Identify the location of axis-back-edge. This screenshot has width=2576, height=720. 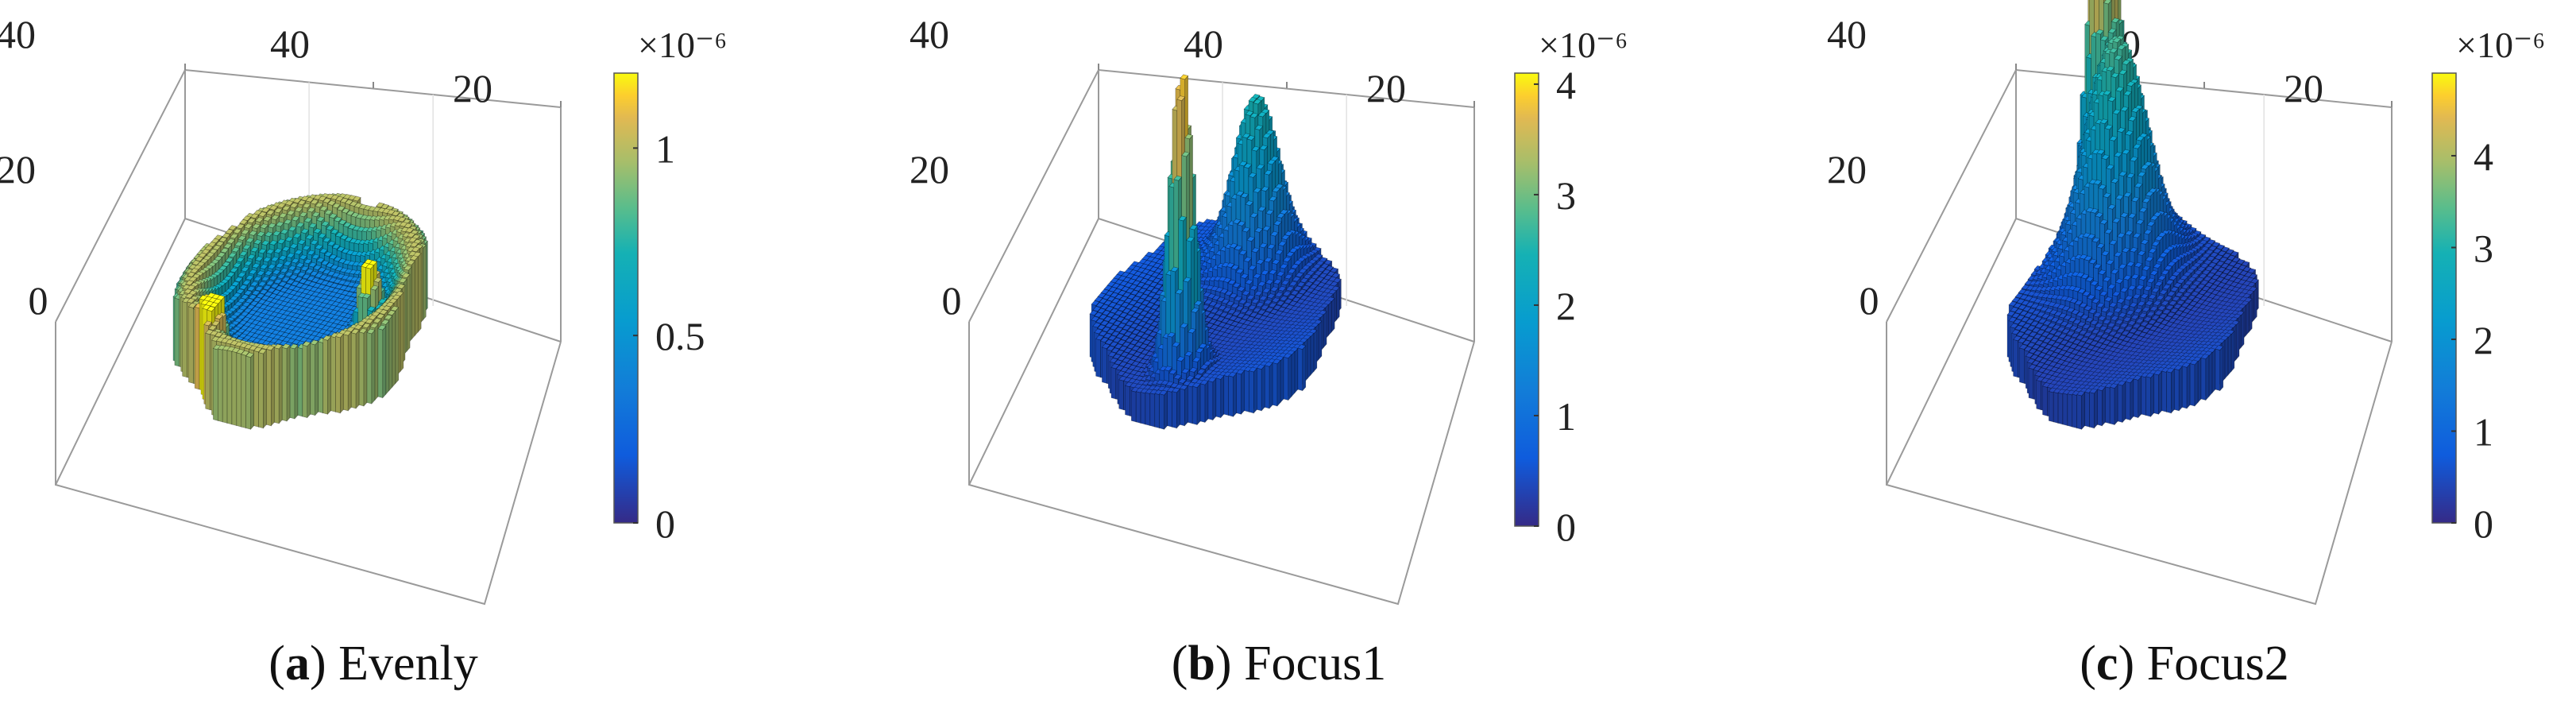
(308, 205).